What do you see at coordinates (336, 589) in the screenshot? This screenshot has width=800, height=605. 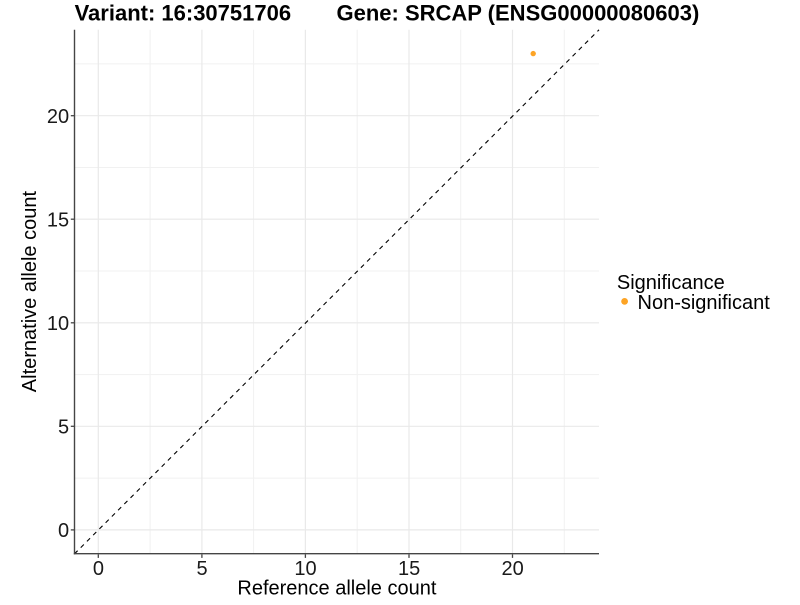 I see `svg-text: Reference allele count` at bounding box center [336, 589].